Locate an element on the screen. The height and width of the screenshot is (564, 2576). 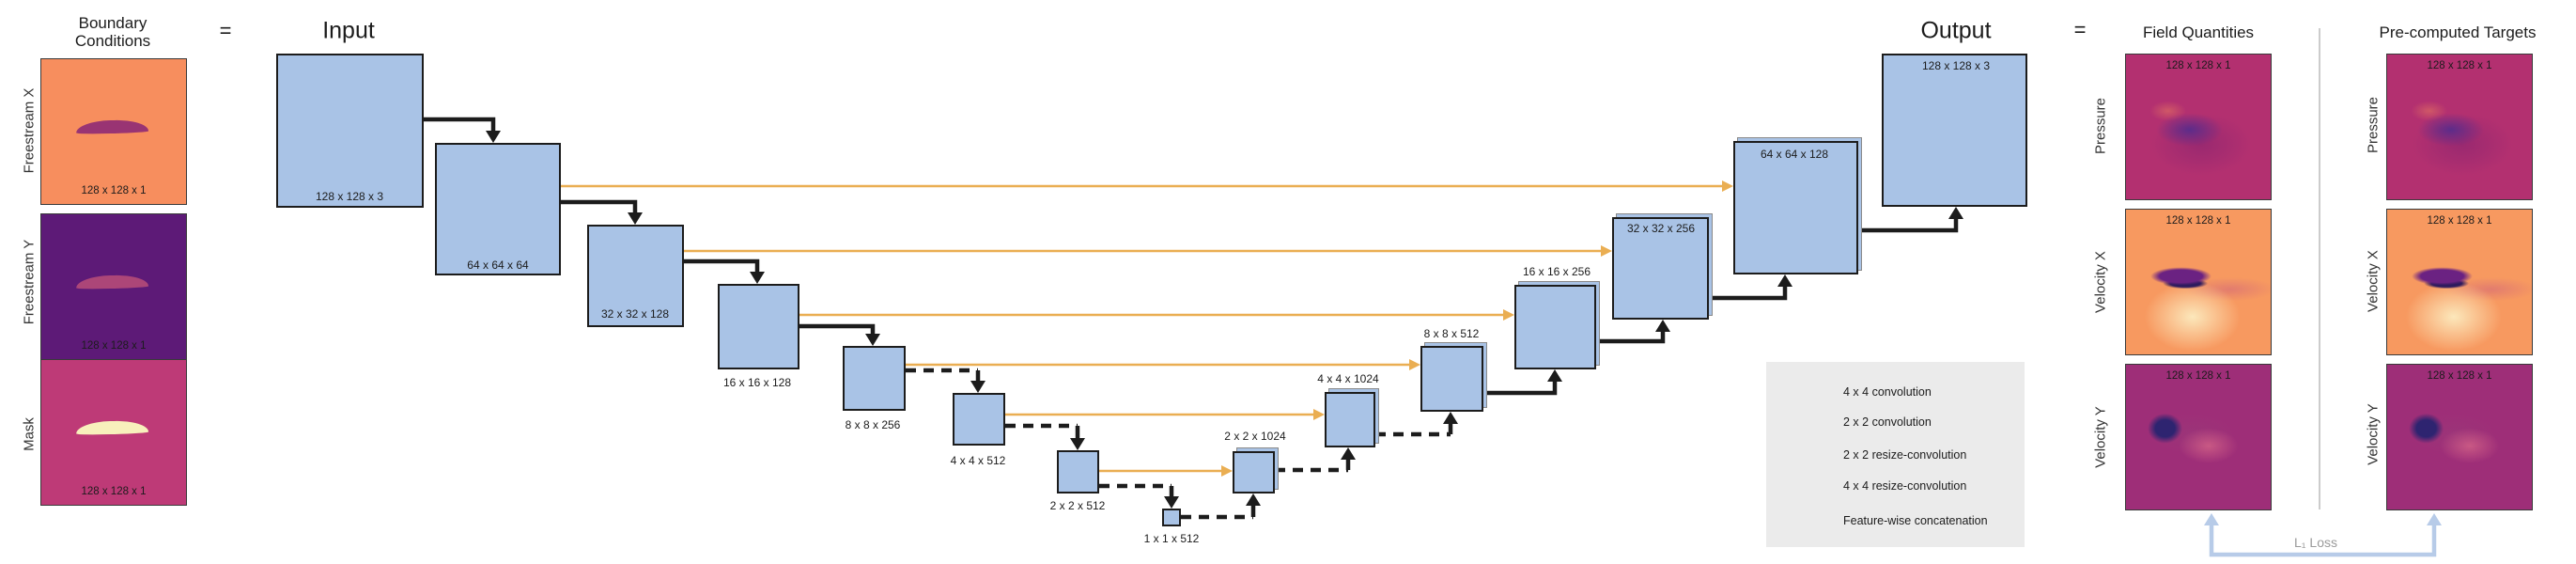
l1-loss-bracket is located at coordinates (2323, 535).